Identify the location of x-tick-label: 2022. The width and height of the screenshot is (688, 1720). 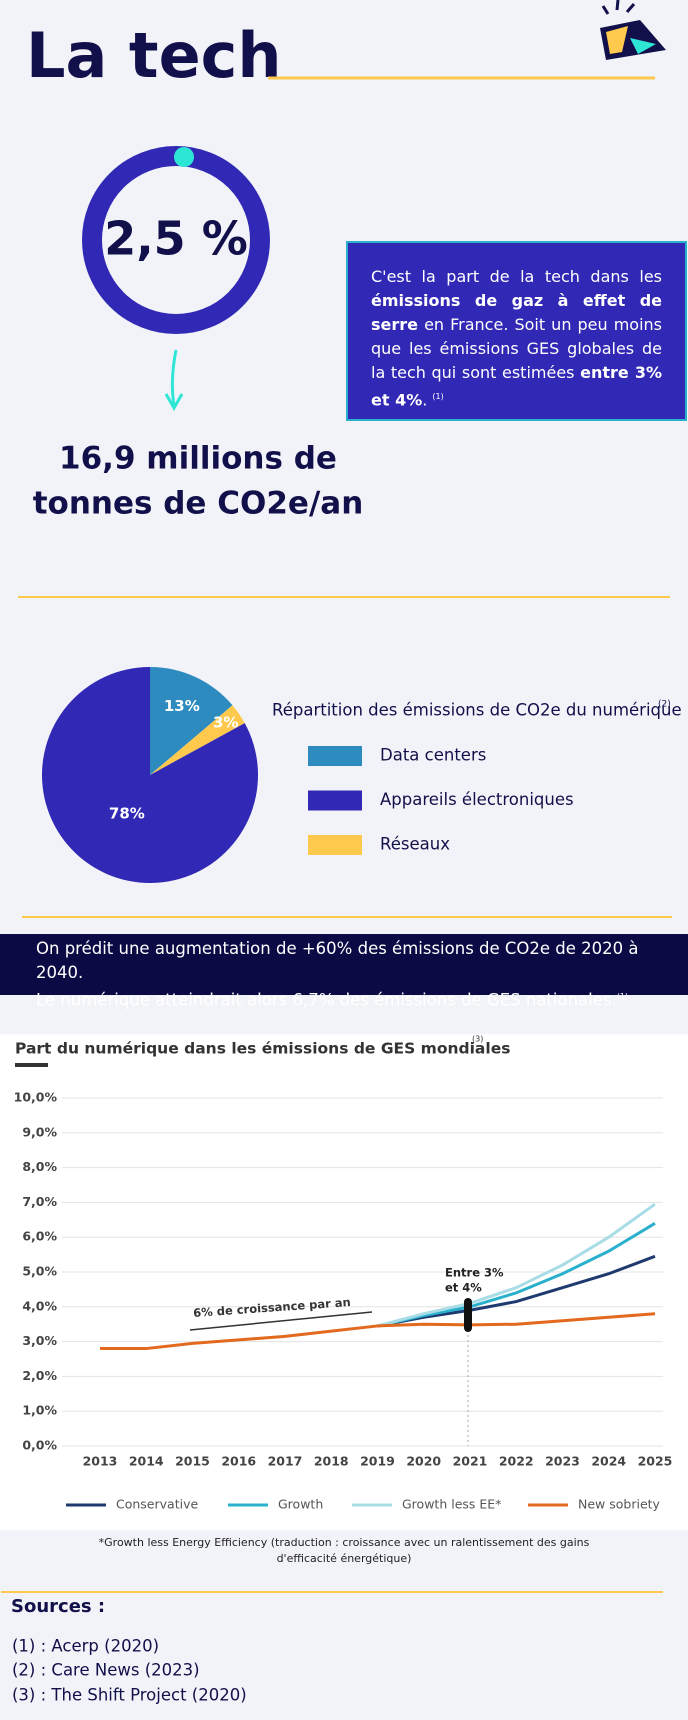
(516, 1461).